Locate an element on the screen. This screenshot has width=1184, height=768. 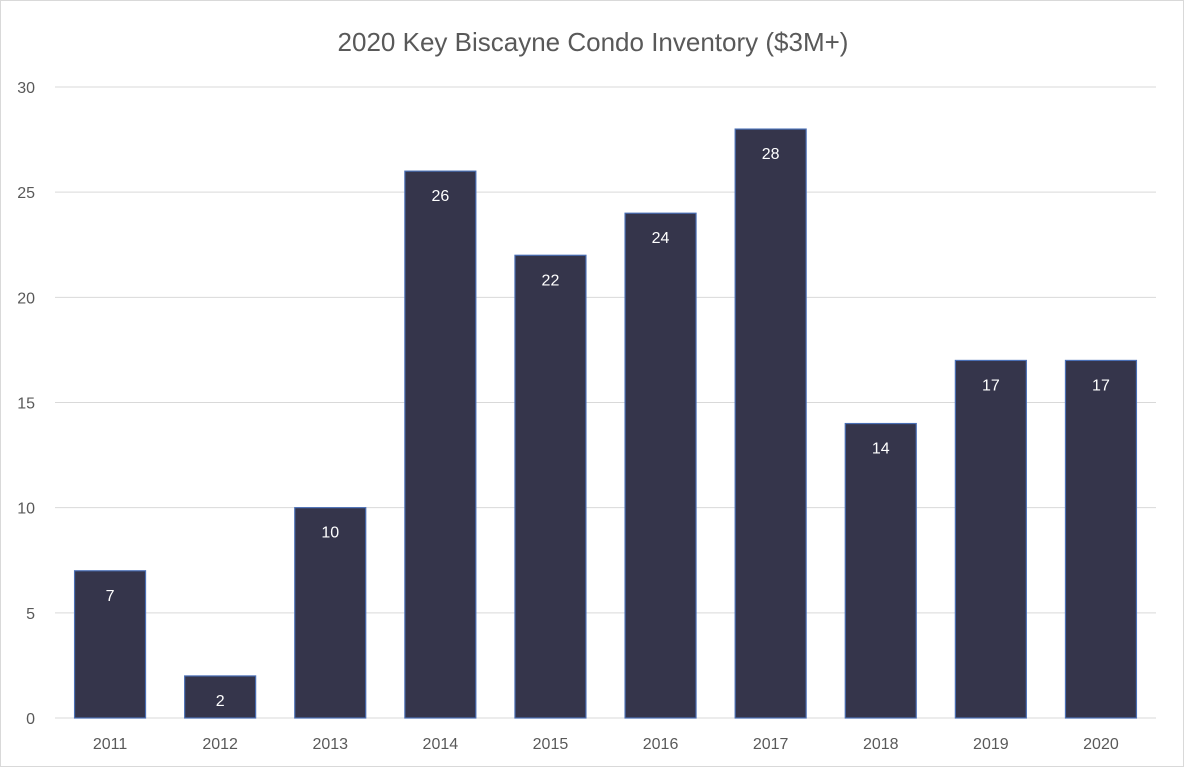
x-tick-label-2011: 2011 is located at coordinates (110, 744).